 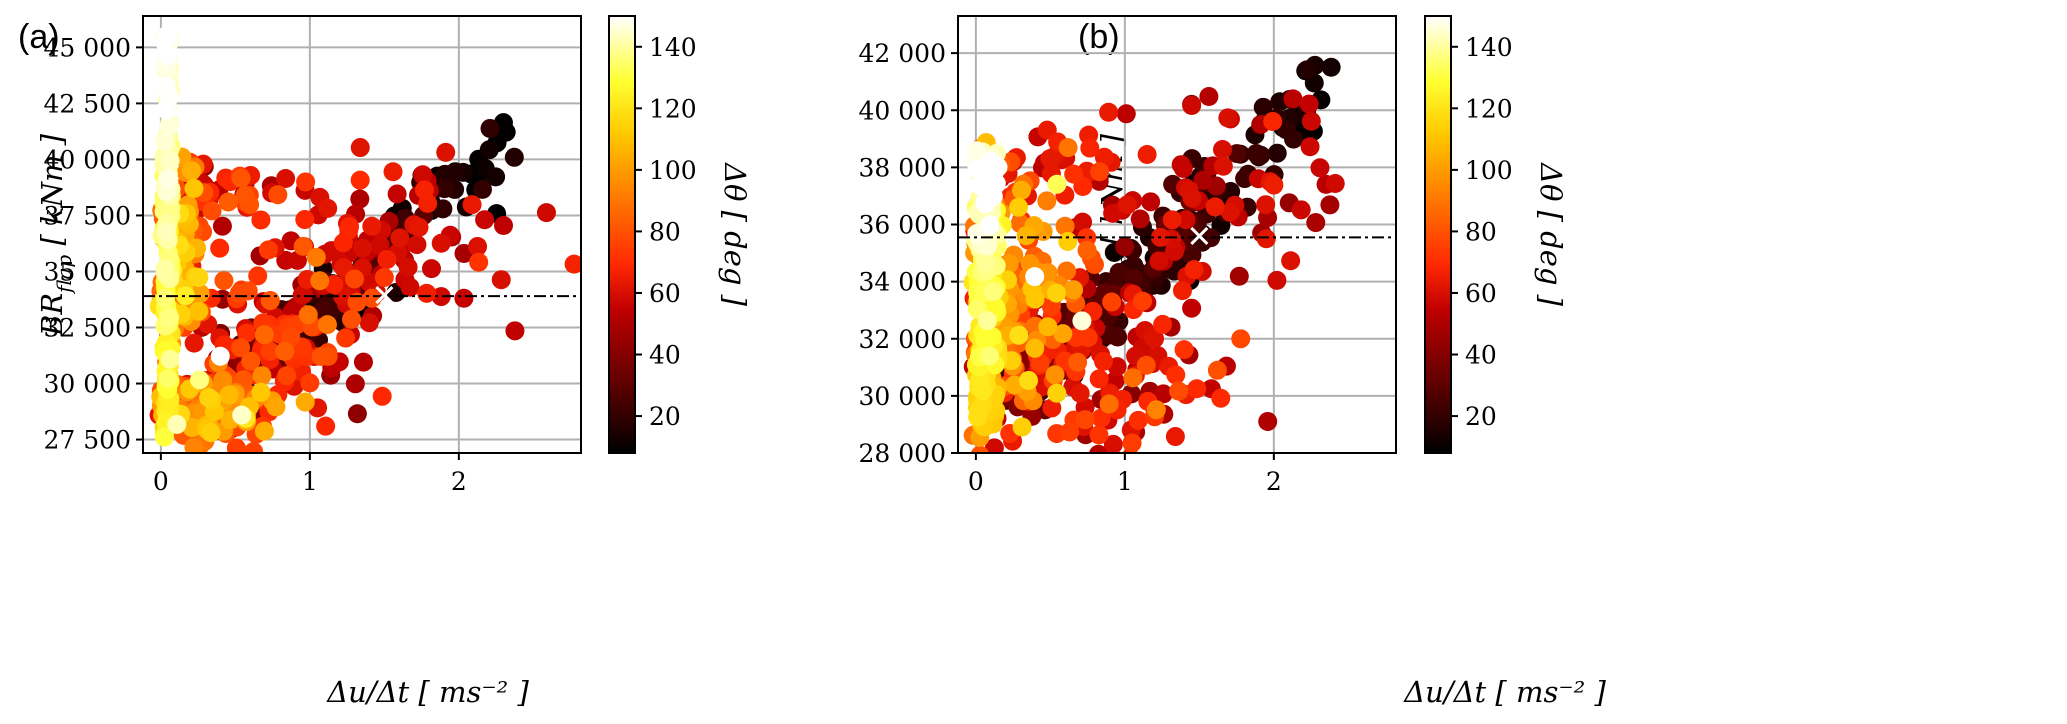 I want to click on x-tick-label: 2, so click(x=459, y=481).